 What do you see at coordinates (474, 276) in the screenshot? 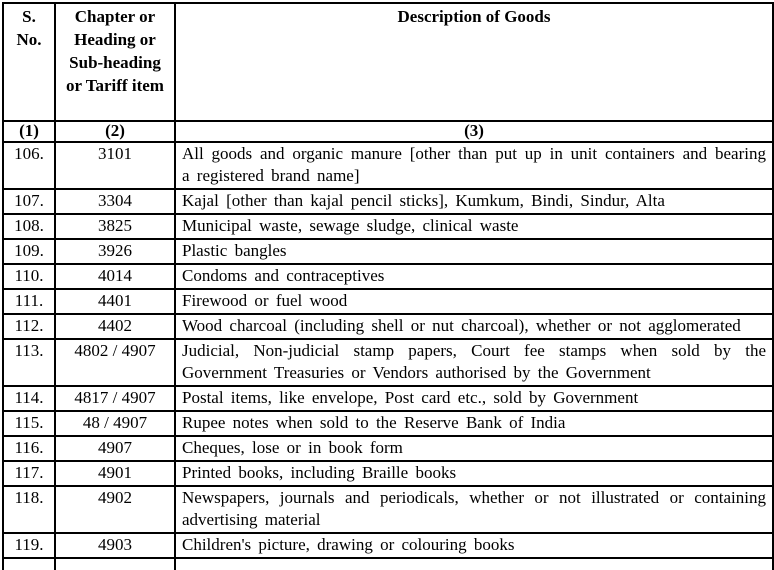
I see `description-cell: Condoms and contraceptives` at bounding box center [474, 276].